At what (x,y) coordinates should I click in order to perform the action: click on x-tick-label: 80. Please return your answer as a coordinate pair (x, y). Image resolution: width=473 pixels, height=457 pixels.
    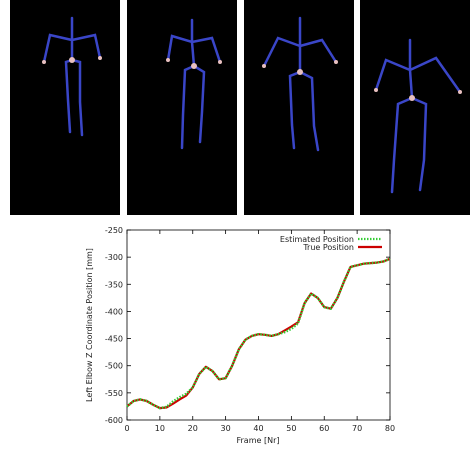
    Looking at the image, I should click on (390, 428).